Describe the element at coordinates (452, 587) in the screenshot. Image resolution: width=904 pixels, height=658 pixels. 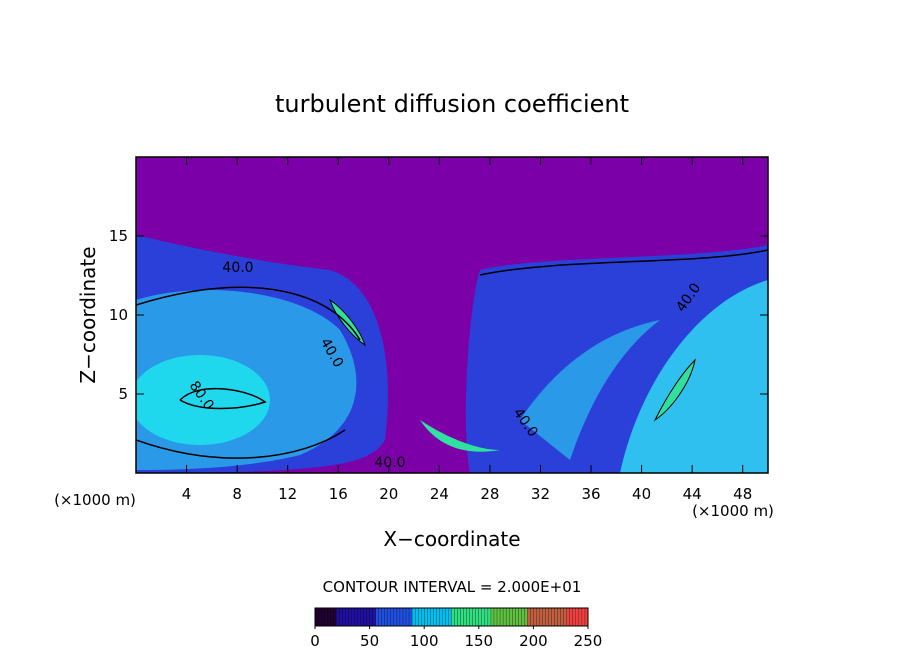
I see `contour-interval: CONTOUR INTERVAL = 2.000E+01` at that location.